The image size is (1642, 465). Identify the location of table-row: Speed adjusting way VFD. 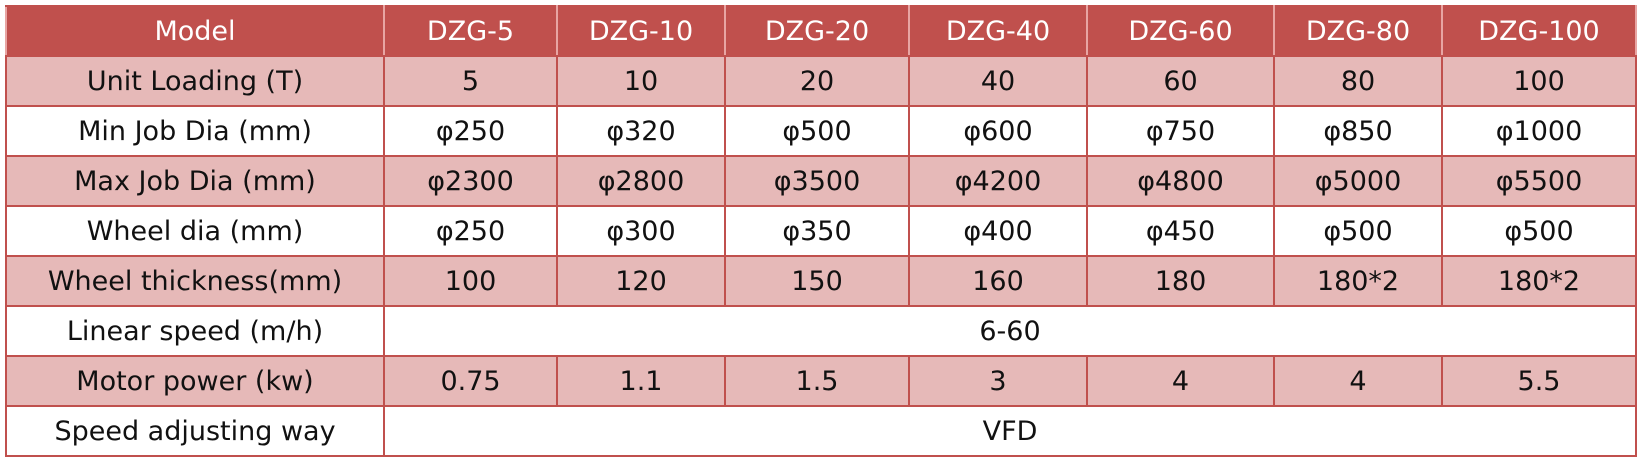
(821, 431).